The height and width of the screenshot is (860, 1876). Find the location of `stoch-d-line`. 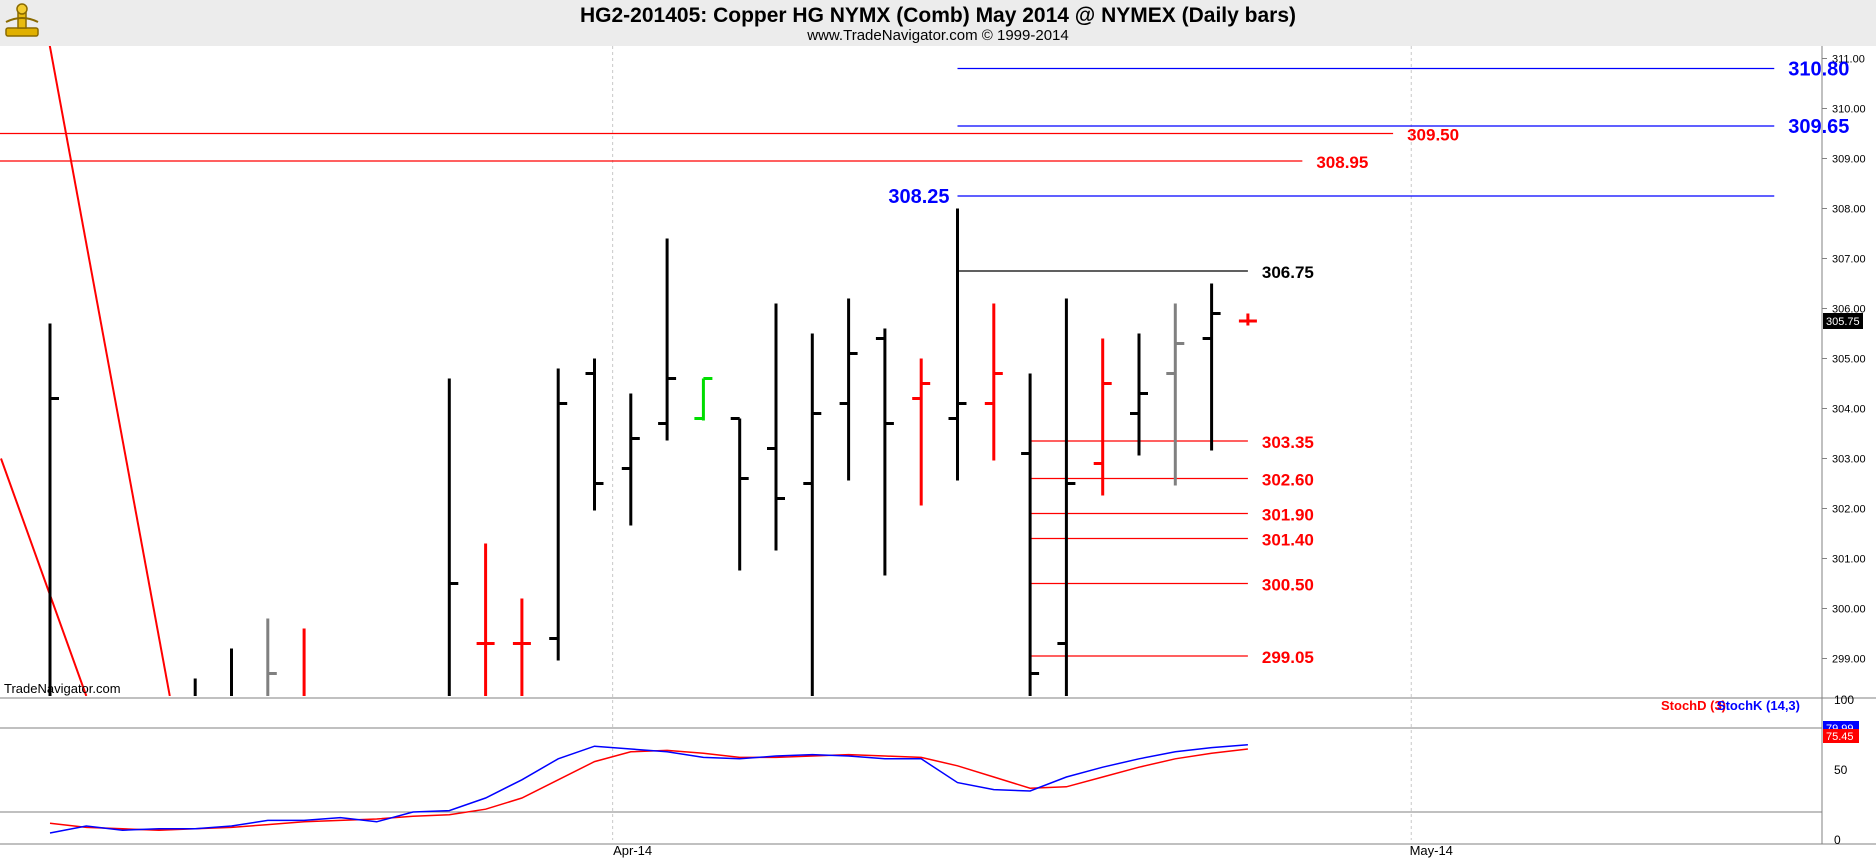

stoch-d-line is located at coordinates (648, 789).